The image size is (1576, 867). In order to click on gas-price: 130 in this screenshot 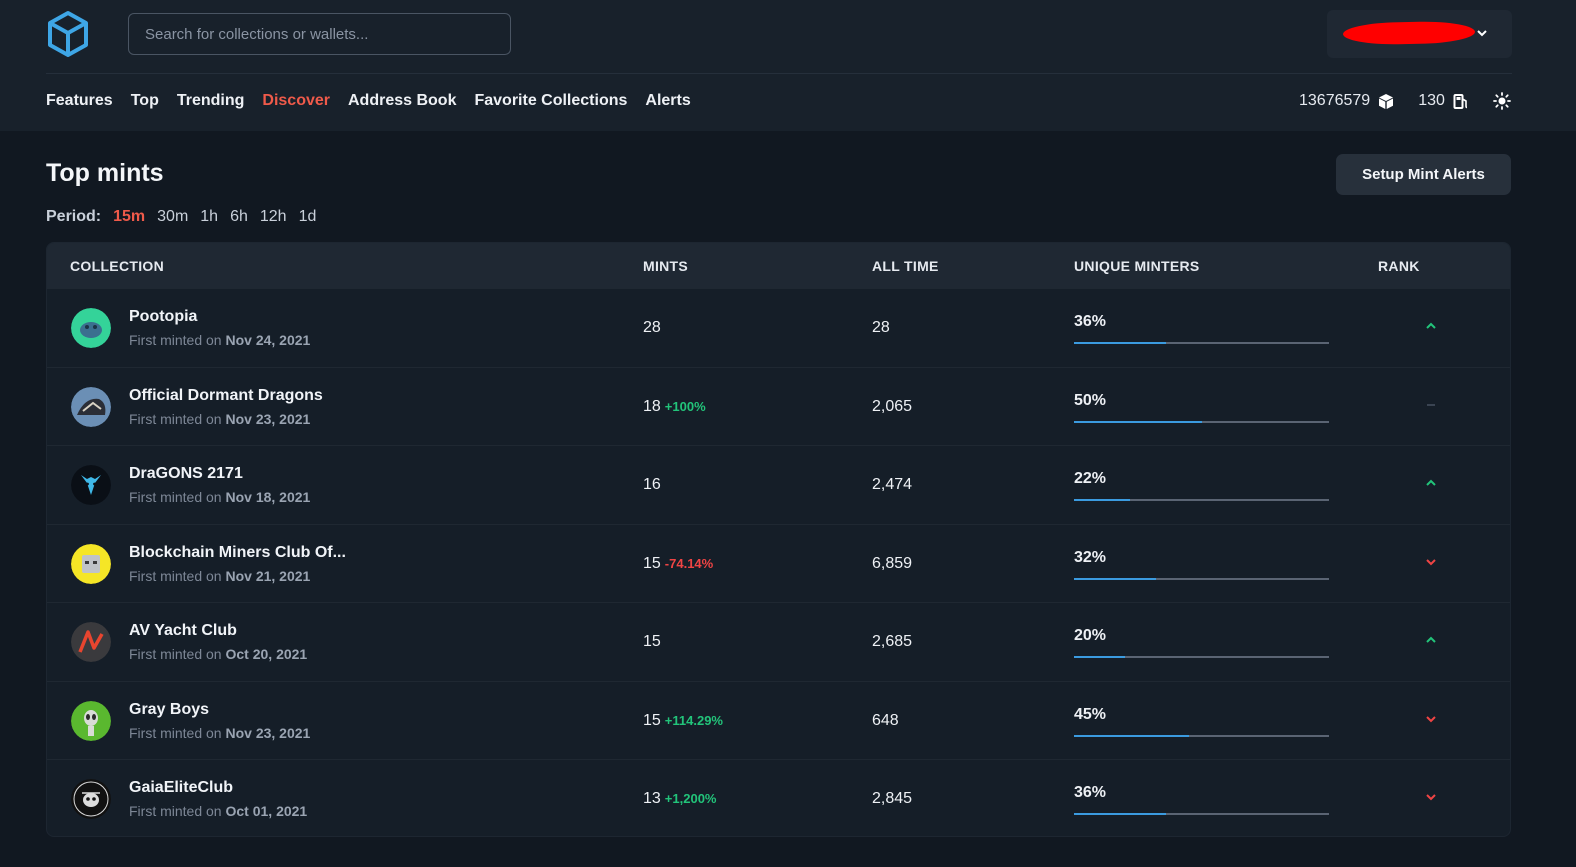, I will do `click(1443, 101)`.